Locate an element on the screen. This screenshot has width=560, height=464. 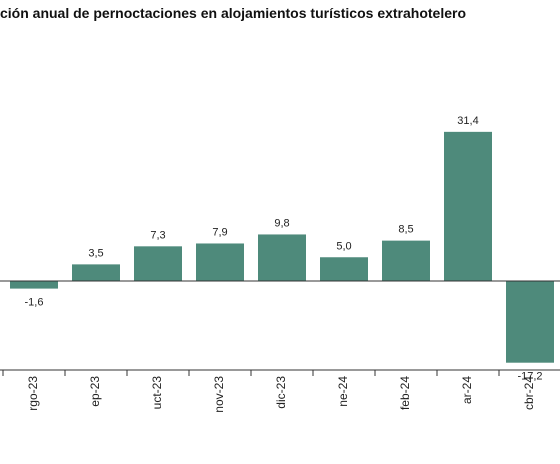
category-tick-label: dic-23 is located at coordinates (281, 392).